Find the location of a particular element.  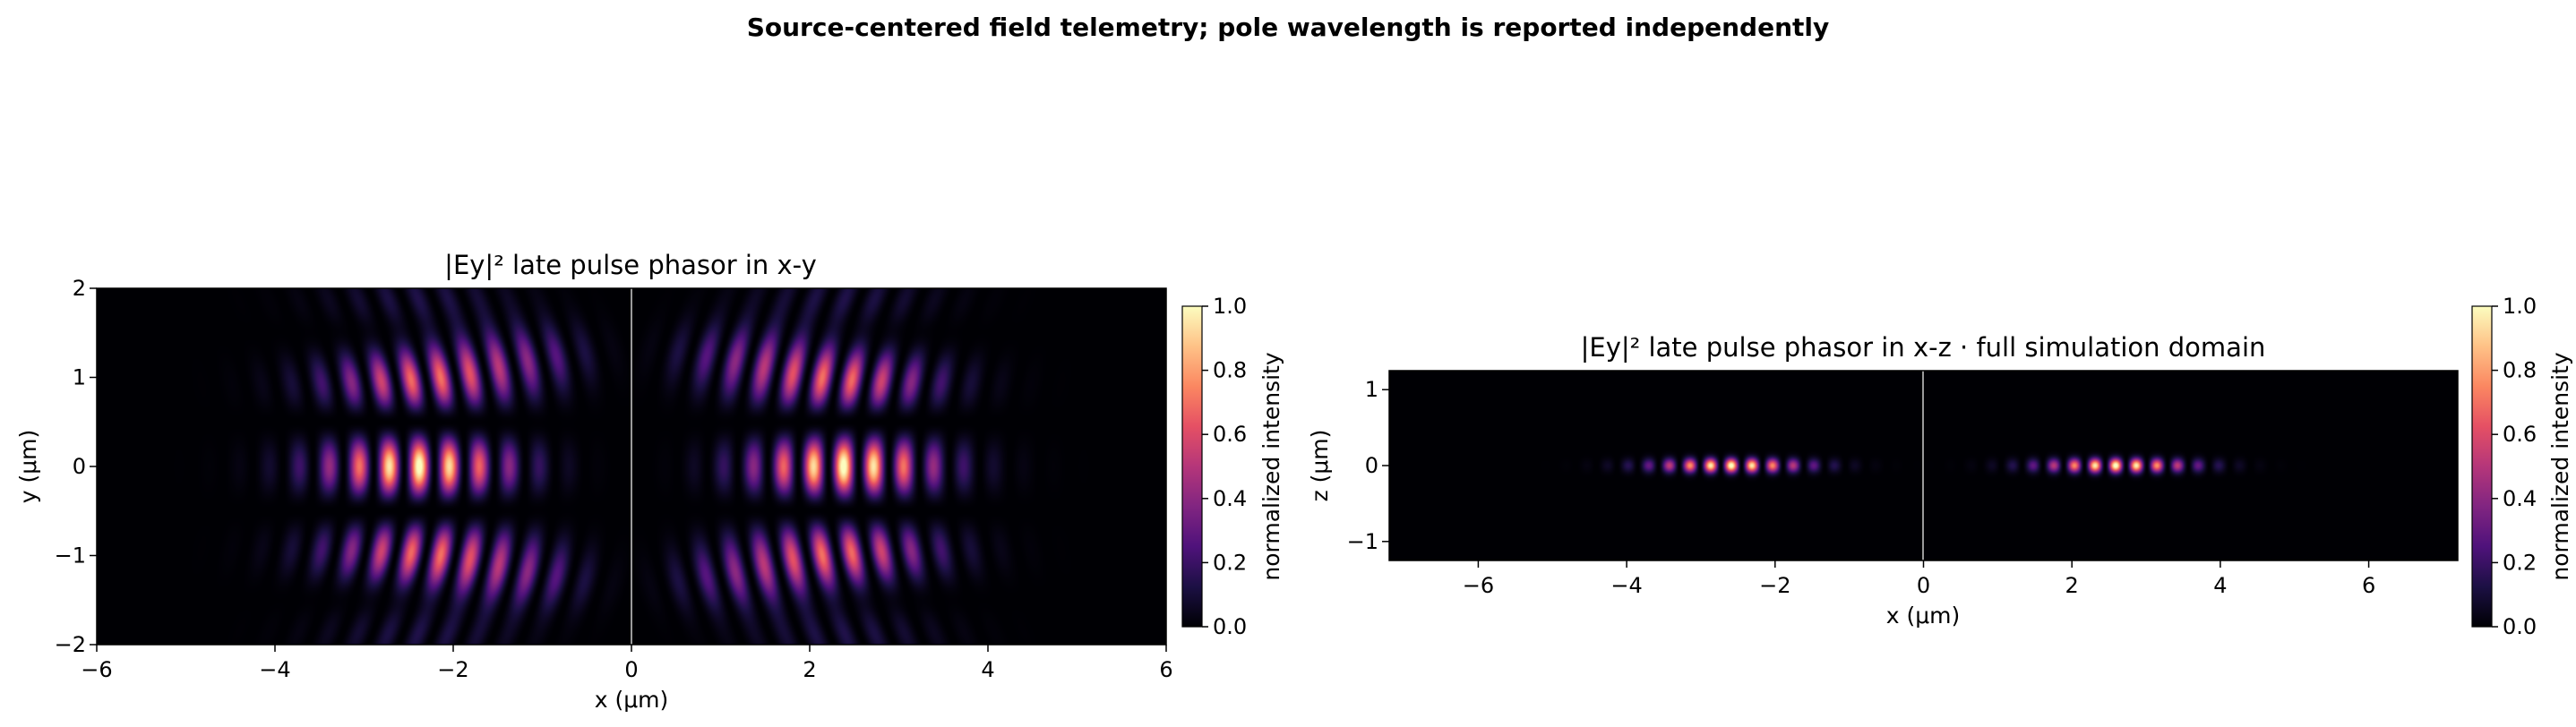

panel-xy-xtick-label: 0 is located at coordinates (631, 669).